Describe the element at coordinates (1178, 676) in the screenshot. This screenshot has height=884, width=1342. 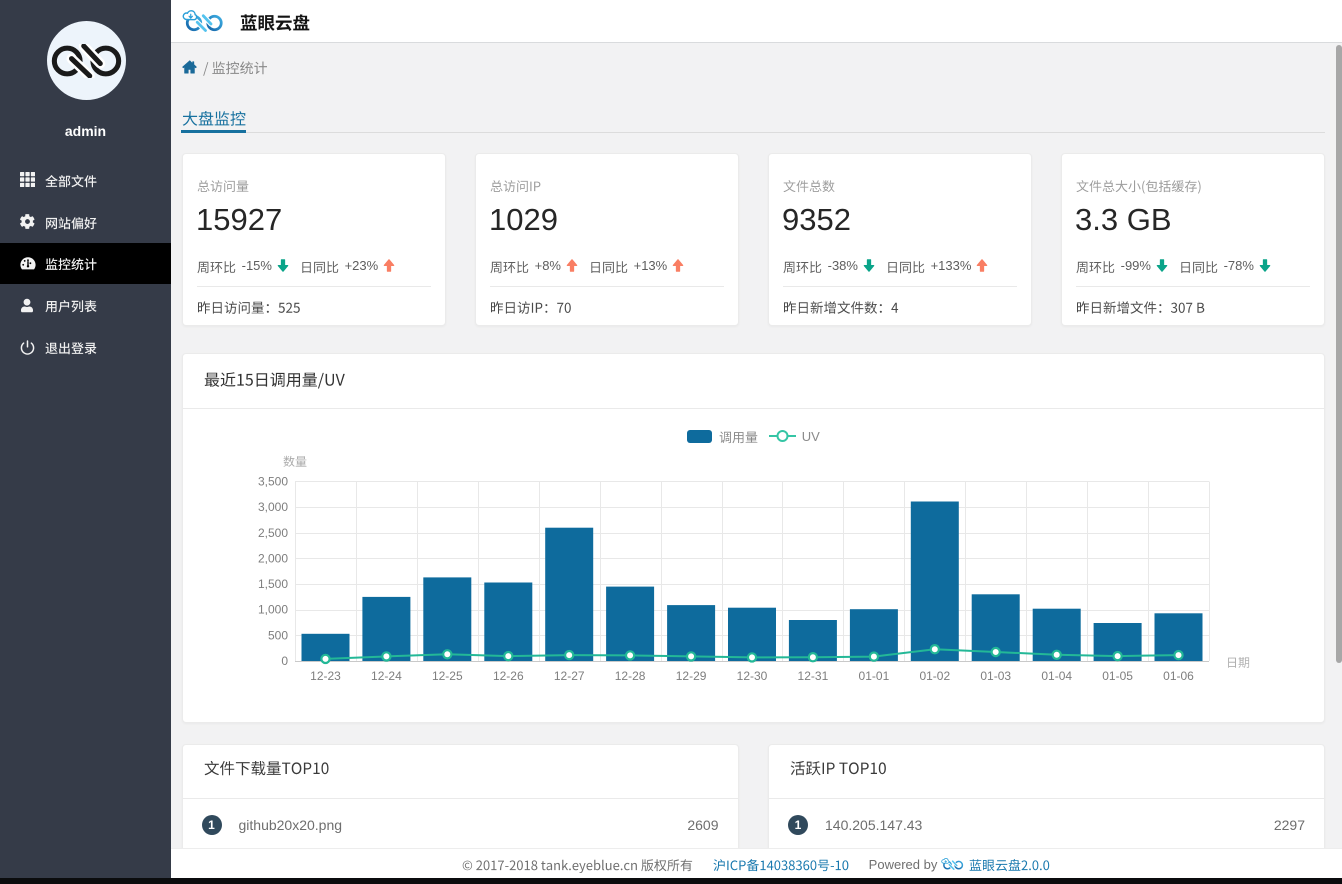
I see `svg-text: 01-06` at that location.